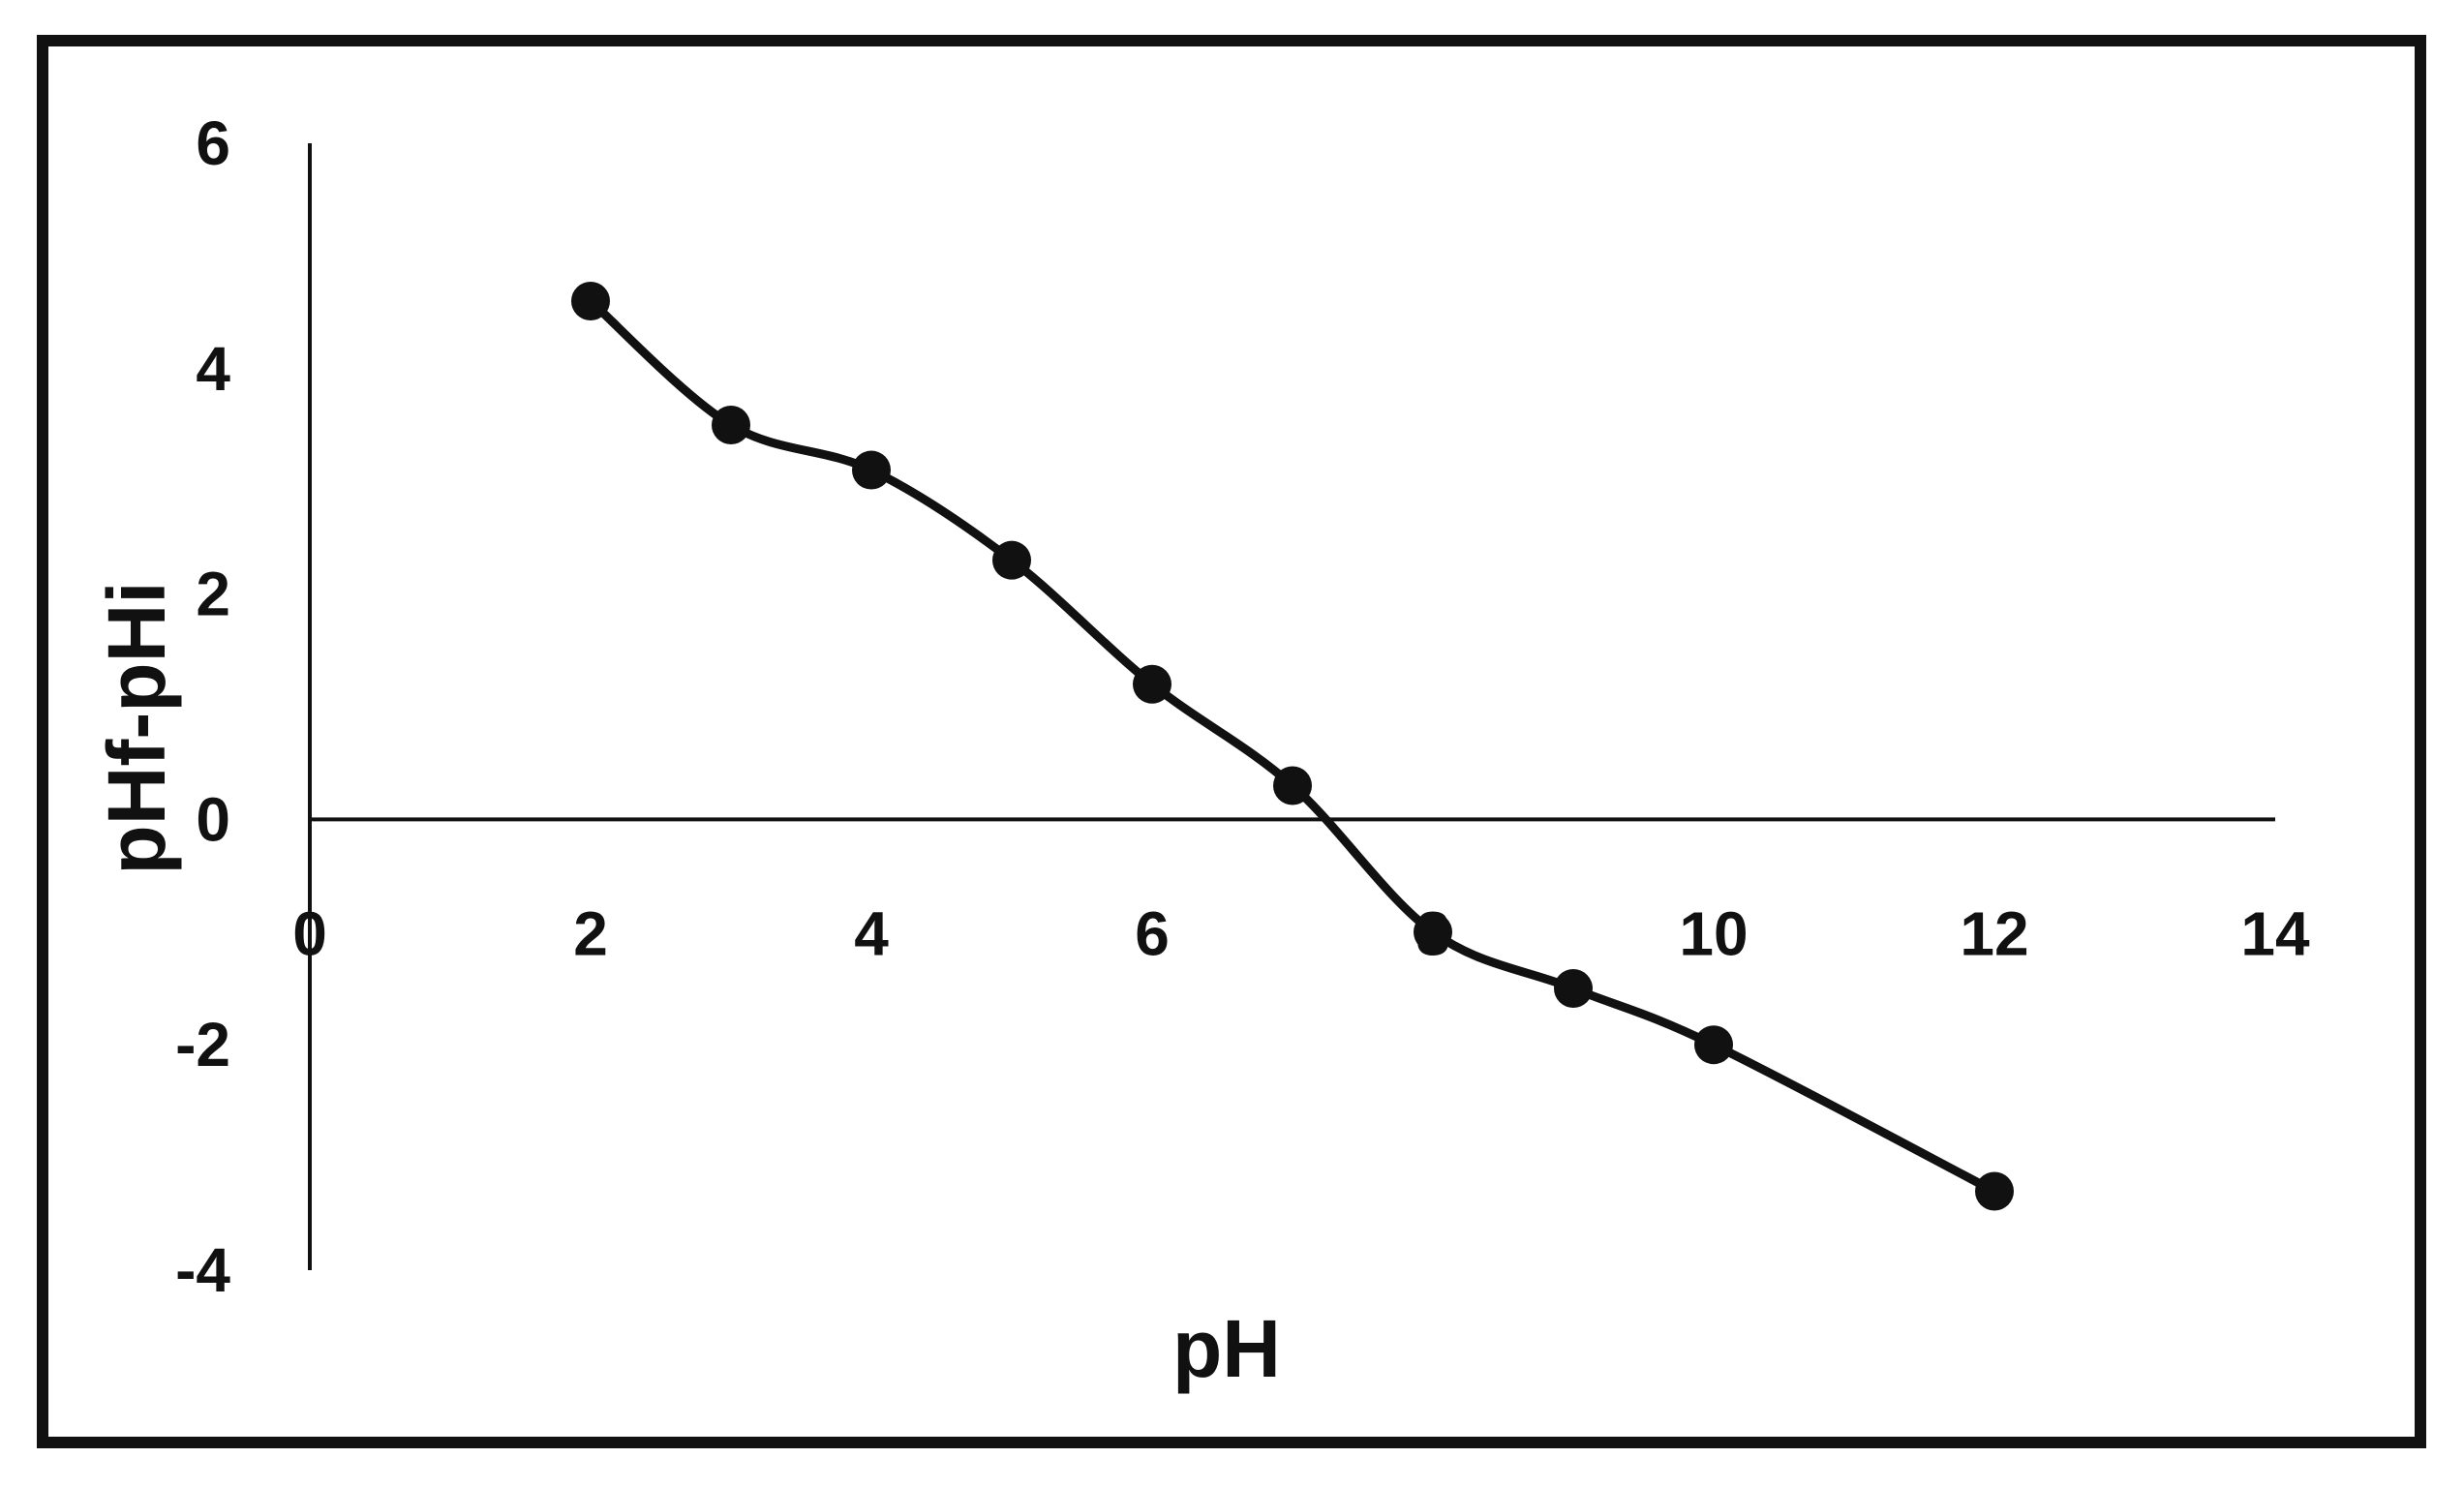  Describe the element at coordinates (202, 1270) in the screenshot. I see `y-tick-label: -4` at that location.